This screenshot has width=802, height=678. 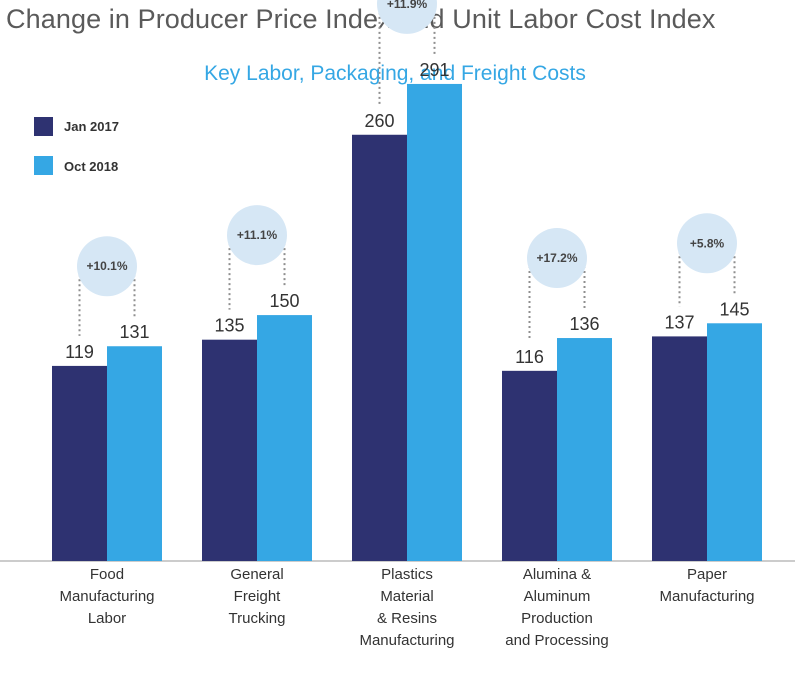 I want to click on change-label: +11.9%, so click(x=407, y=5).